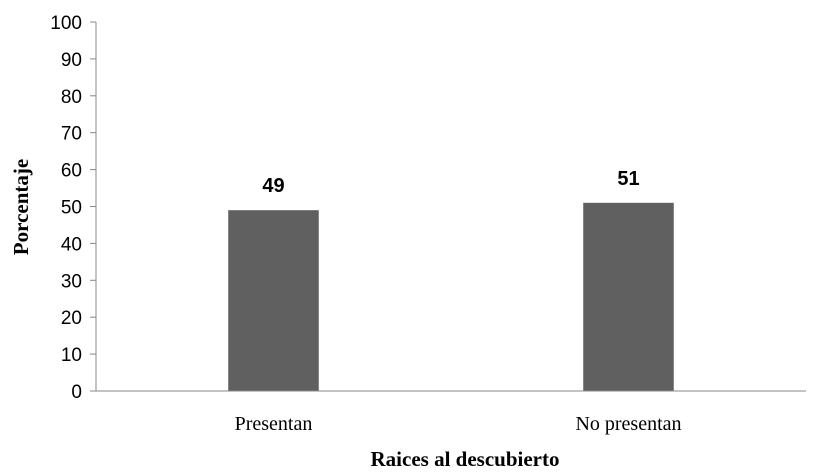 The height and width of the screenshot is (472, 813). I want to click on y-tick-label: 60, so click(71, 171).